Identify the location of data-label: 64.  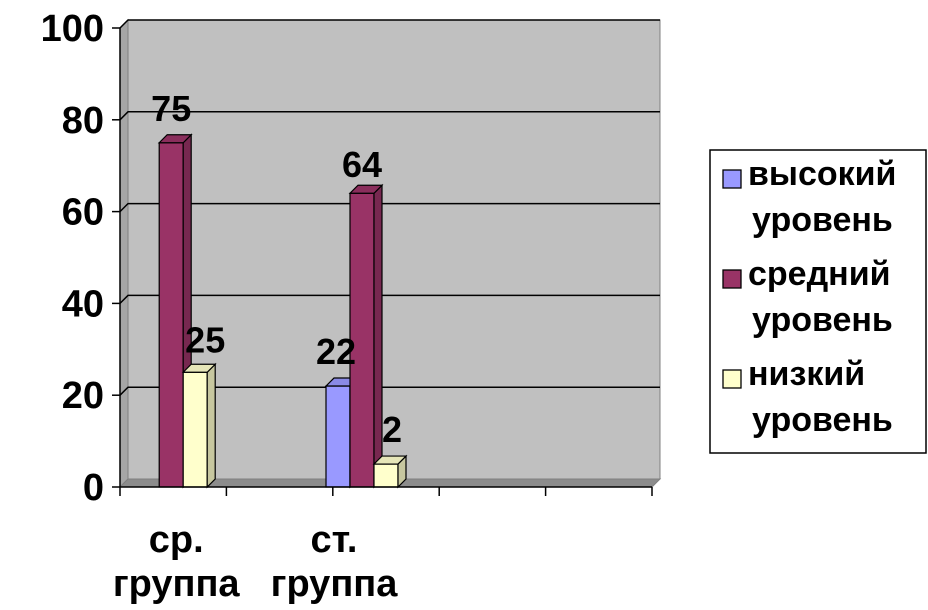
(362, 164).